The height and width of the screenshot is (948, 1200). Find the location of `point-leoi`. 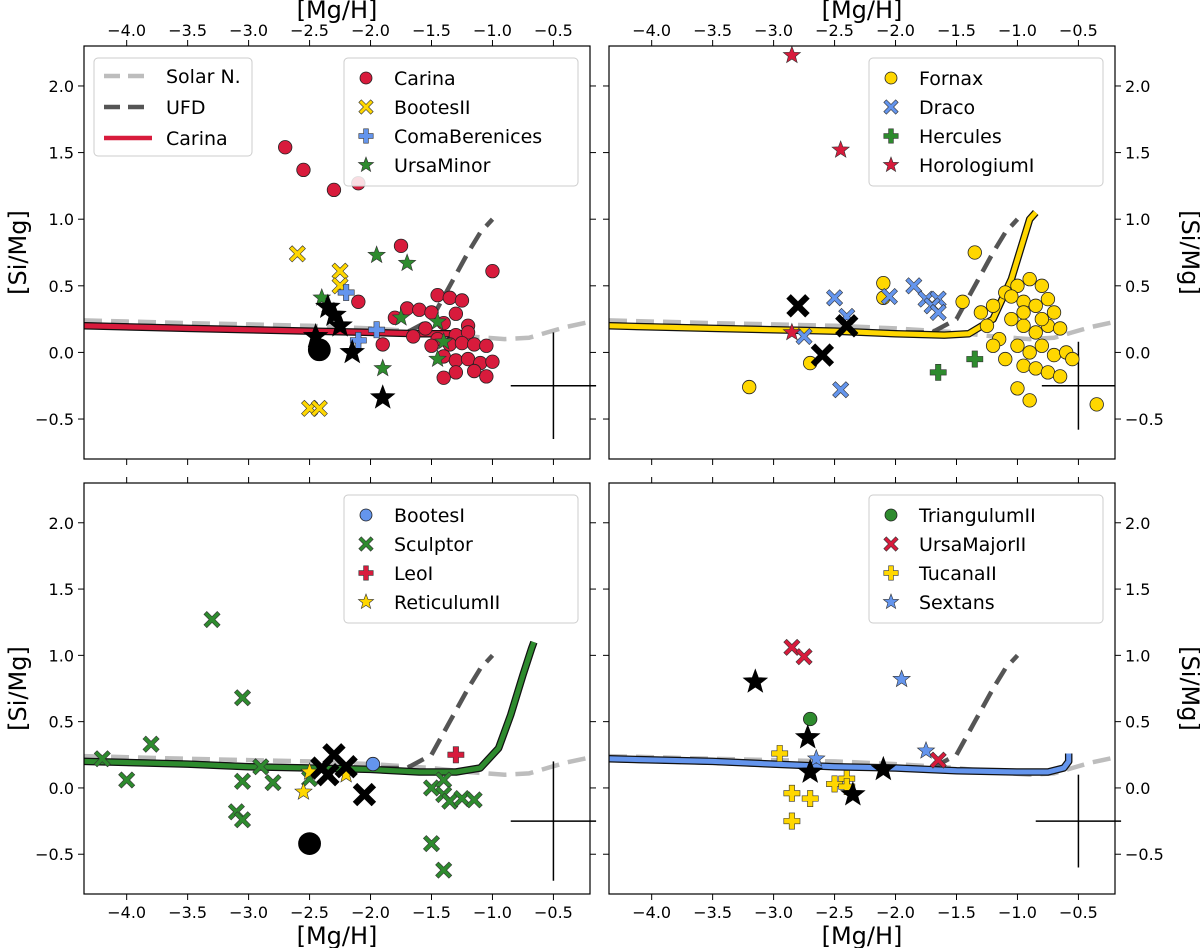

point-leoi is located at coordinates (456, 755).